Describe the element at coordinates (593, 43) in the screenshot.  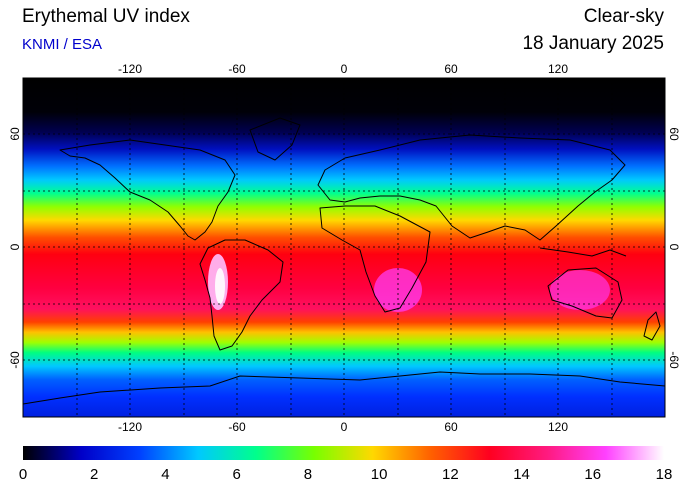
I see `date-label: 18 January 2025` at that location.